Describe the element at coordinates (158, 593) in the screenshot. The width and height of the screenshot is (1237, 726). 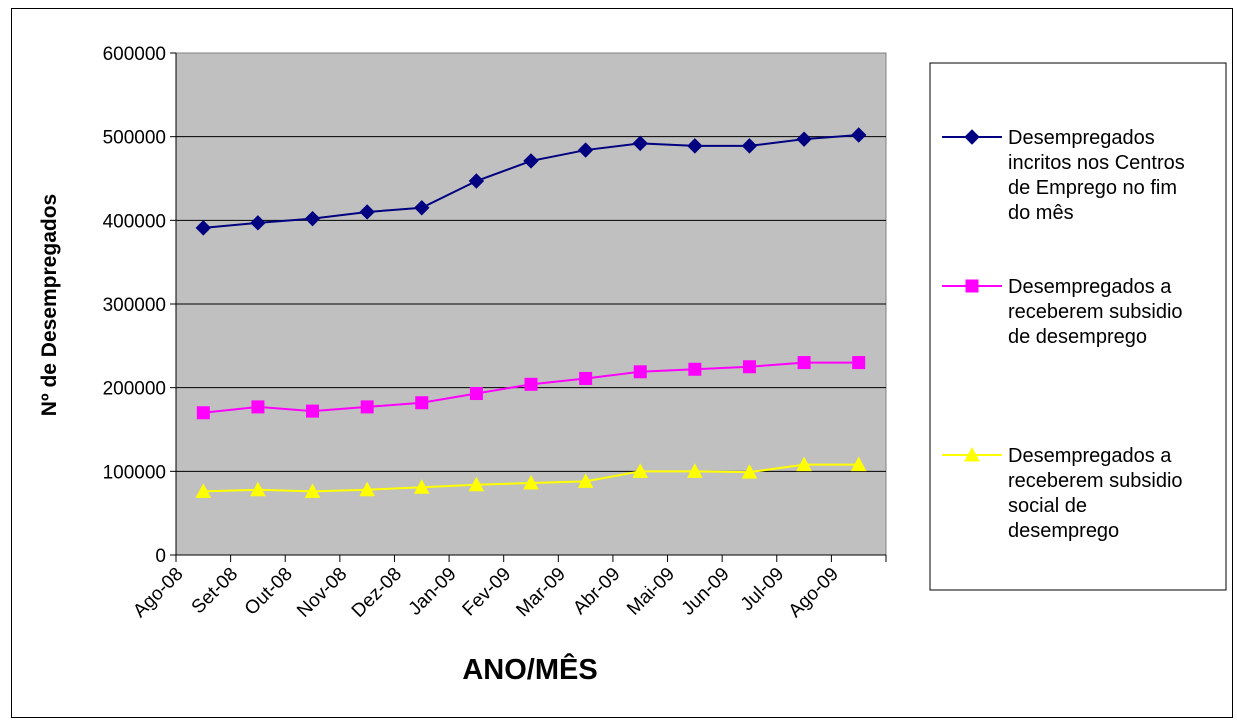
I see `x-tick-label: Ago-08` at that location.